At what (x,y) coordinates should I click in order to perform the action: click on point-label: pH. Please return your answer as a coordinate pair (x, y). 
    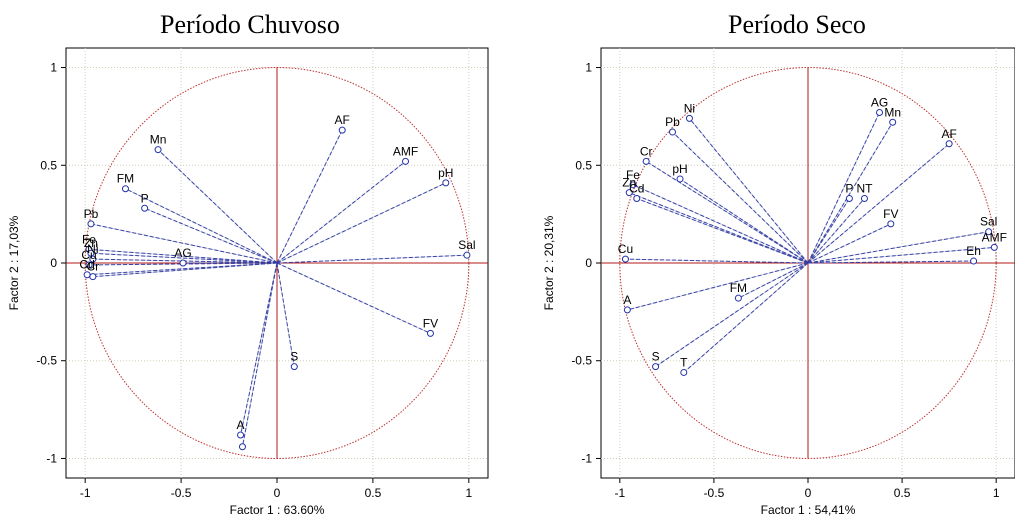
    Looking at the image, I should click on (679, 169).